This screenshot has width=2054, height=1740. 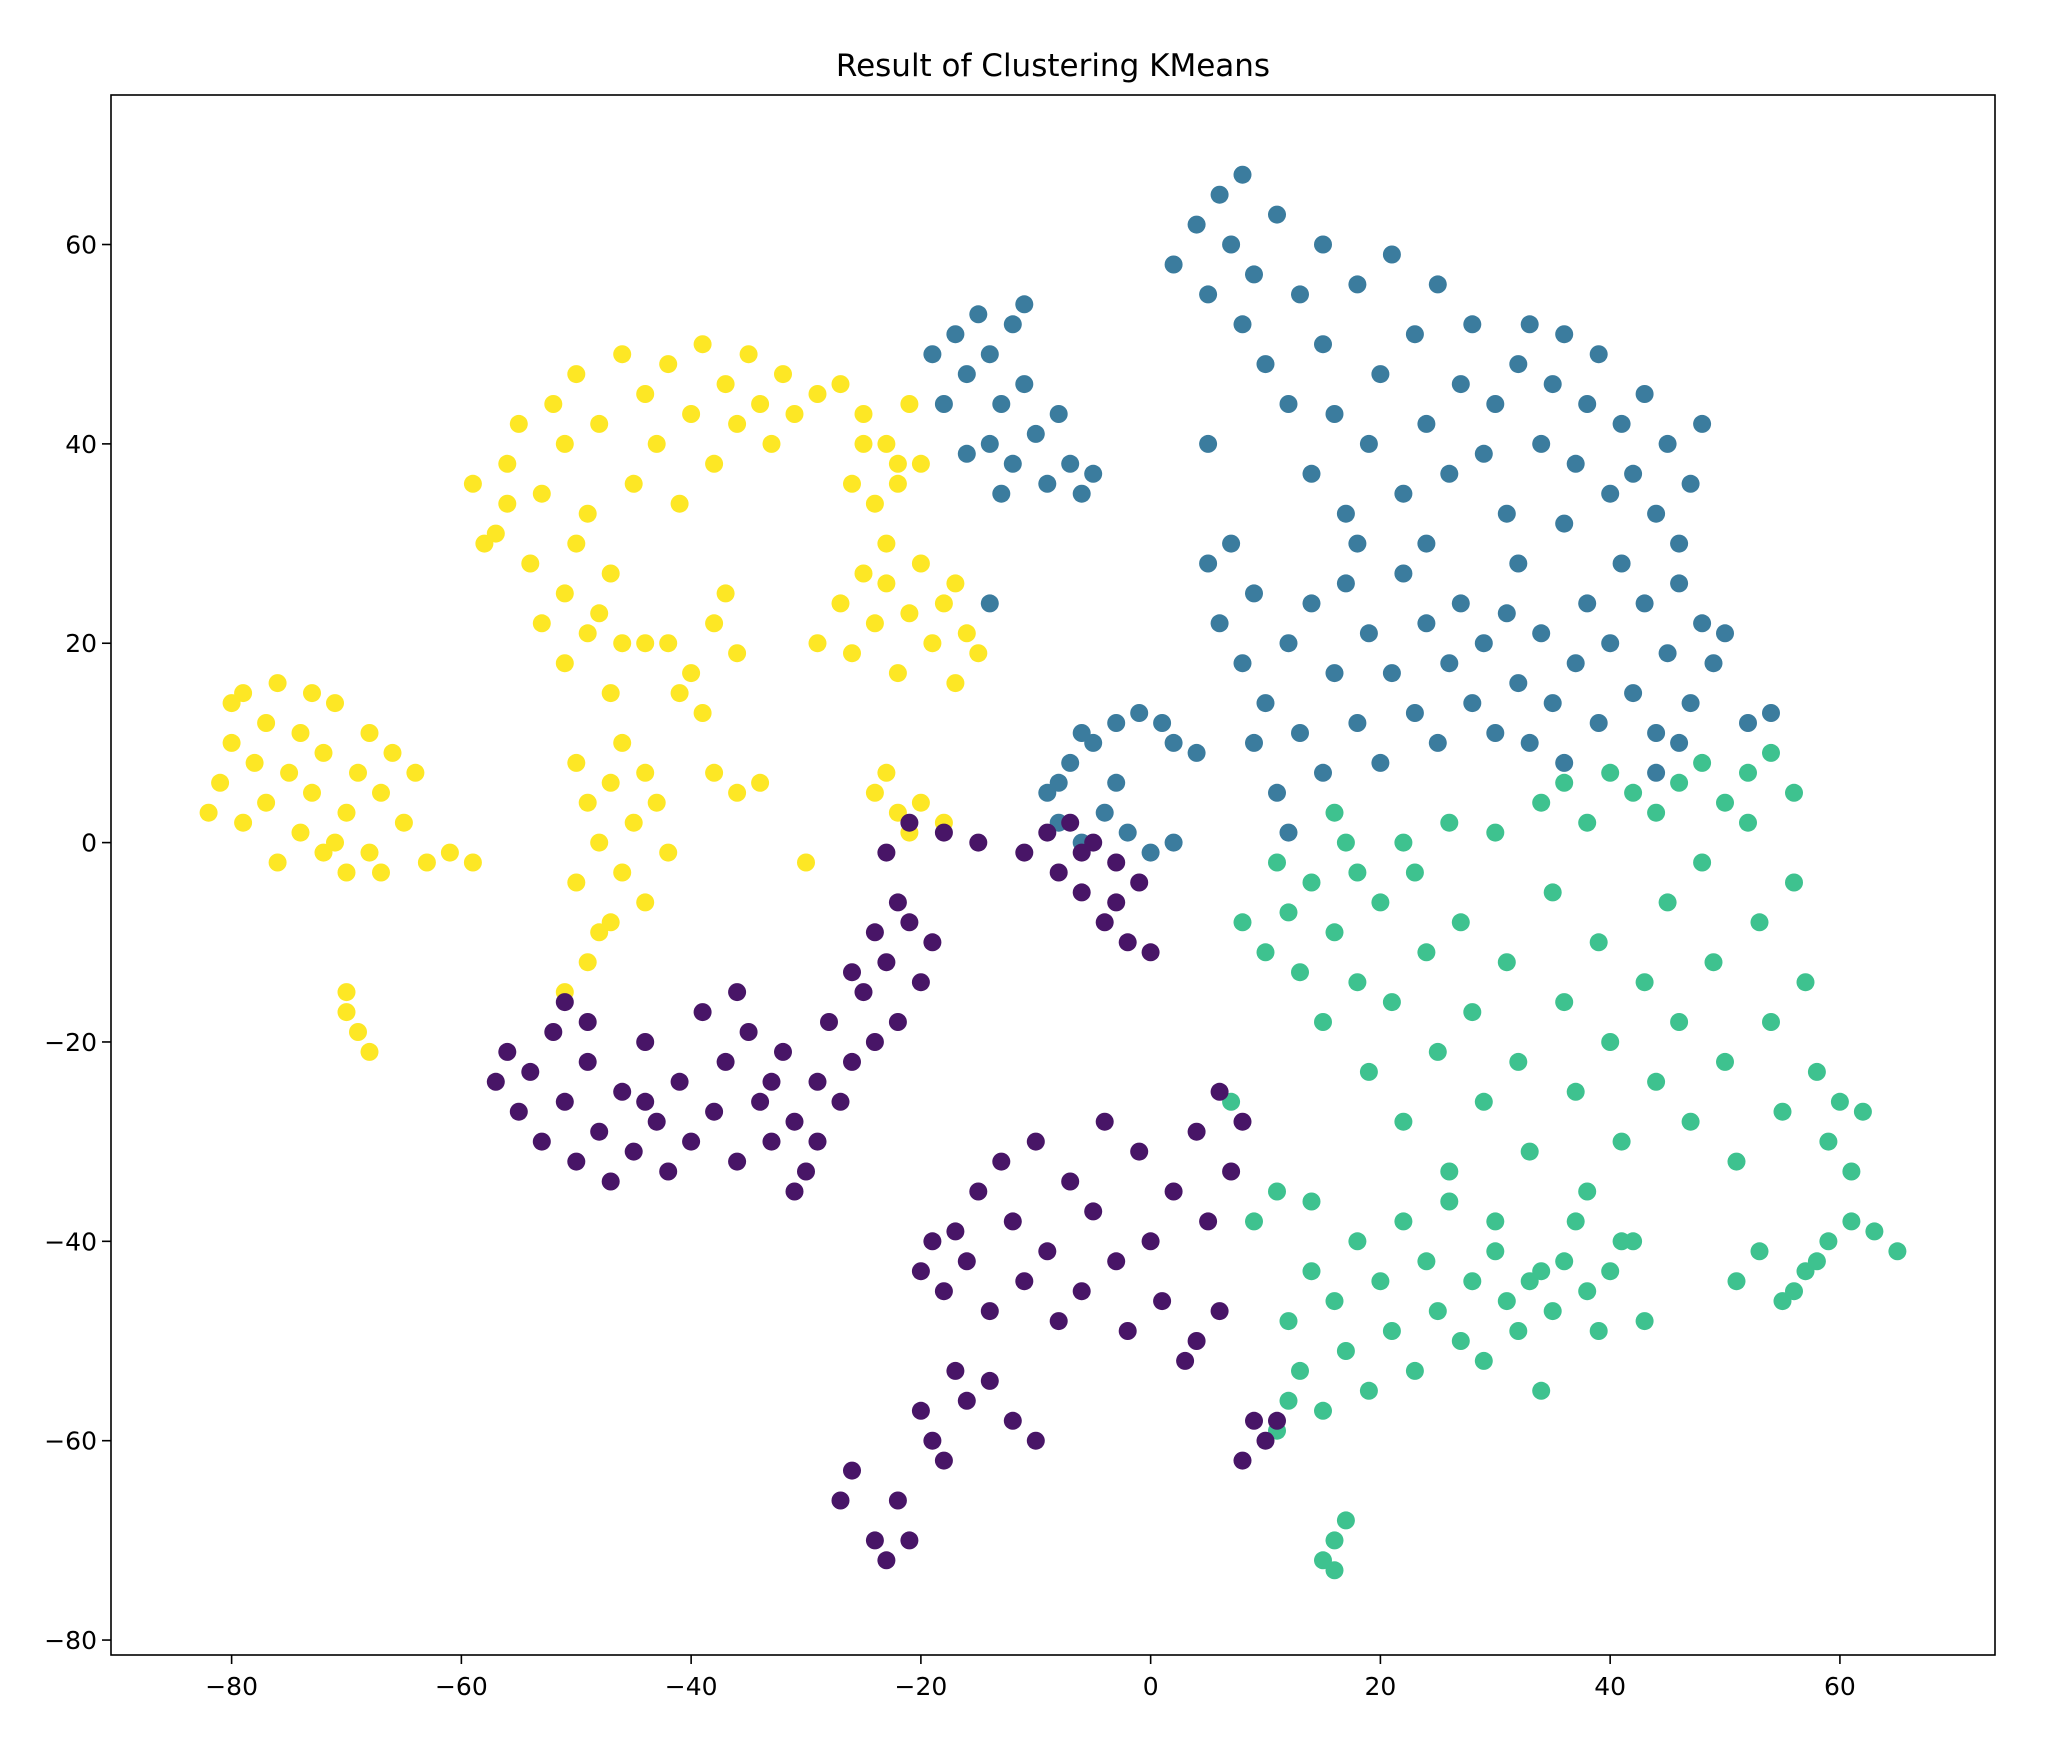 What do you see at coordinates (77, 943) in the screenshot?
I see `y-axis: −80 −60 −40 −20 0 20 40 60` at bounding box center [77, 943].